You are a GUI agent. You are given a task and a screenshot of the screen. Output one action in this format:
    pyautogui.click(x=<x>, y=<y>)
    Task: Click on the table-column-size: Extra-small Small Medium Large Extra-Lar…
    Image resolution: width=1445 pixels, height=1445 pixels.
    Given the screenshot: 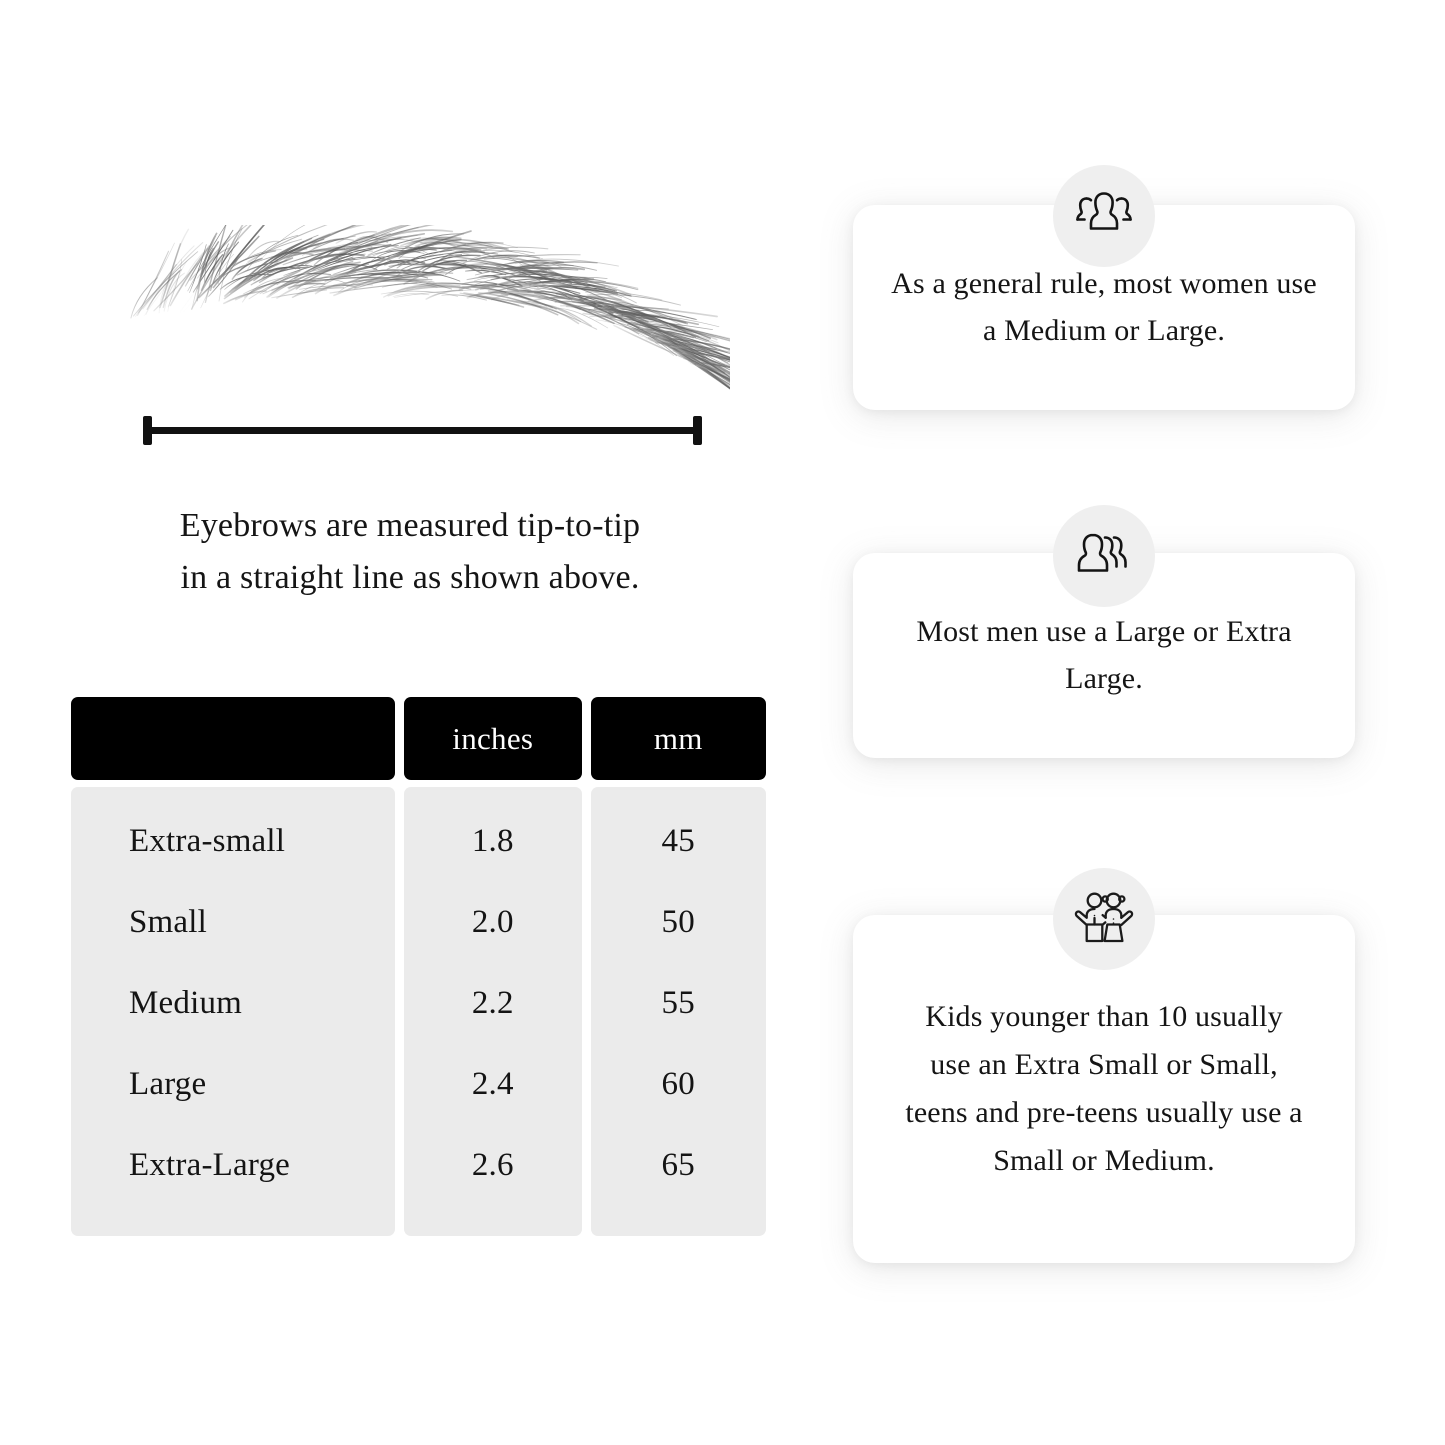 What is the action you would take?
    pyautogui.click(x=233, y=966)
    